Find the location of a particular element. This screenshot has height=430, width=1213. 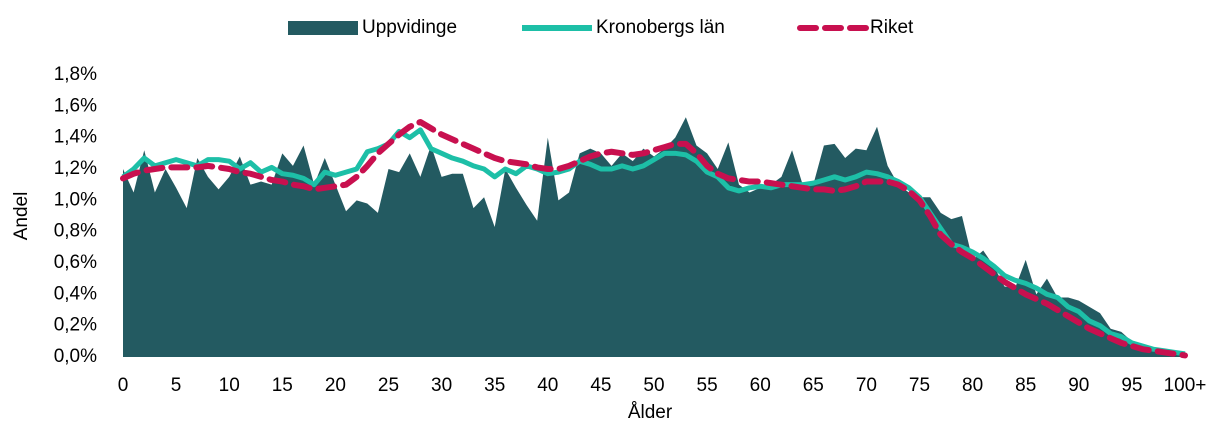

x-tick-label: 70 is located at coordinates (866, 385).